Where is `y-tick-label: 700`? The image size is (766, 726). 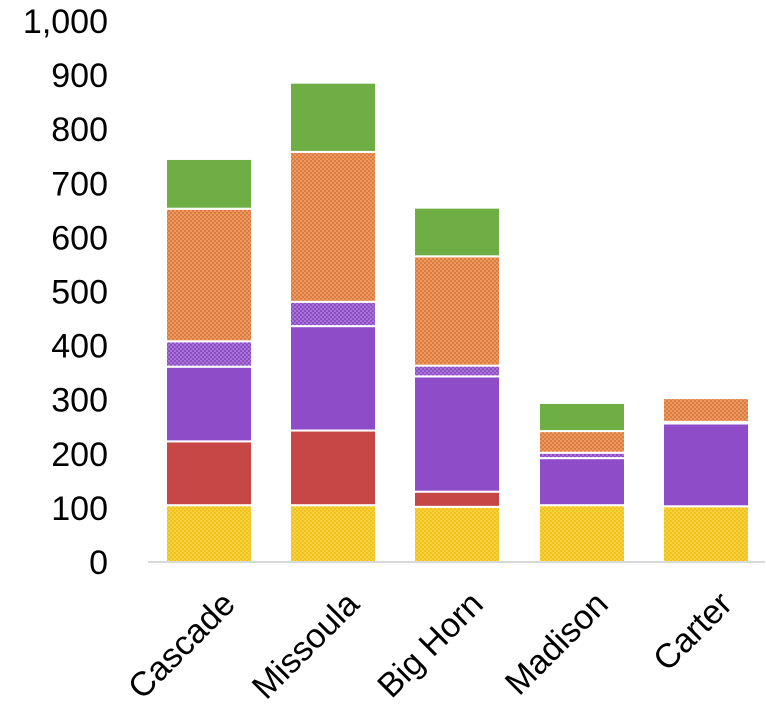
y-tick-label: 700 is located at coordinates (79, 184).